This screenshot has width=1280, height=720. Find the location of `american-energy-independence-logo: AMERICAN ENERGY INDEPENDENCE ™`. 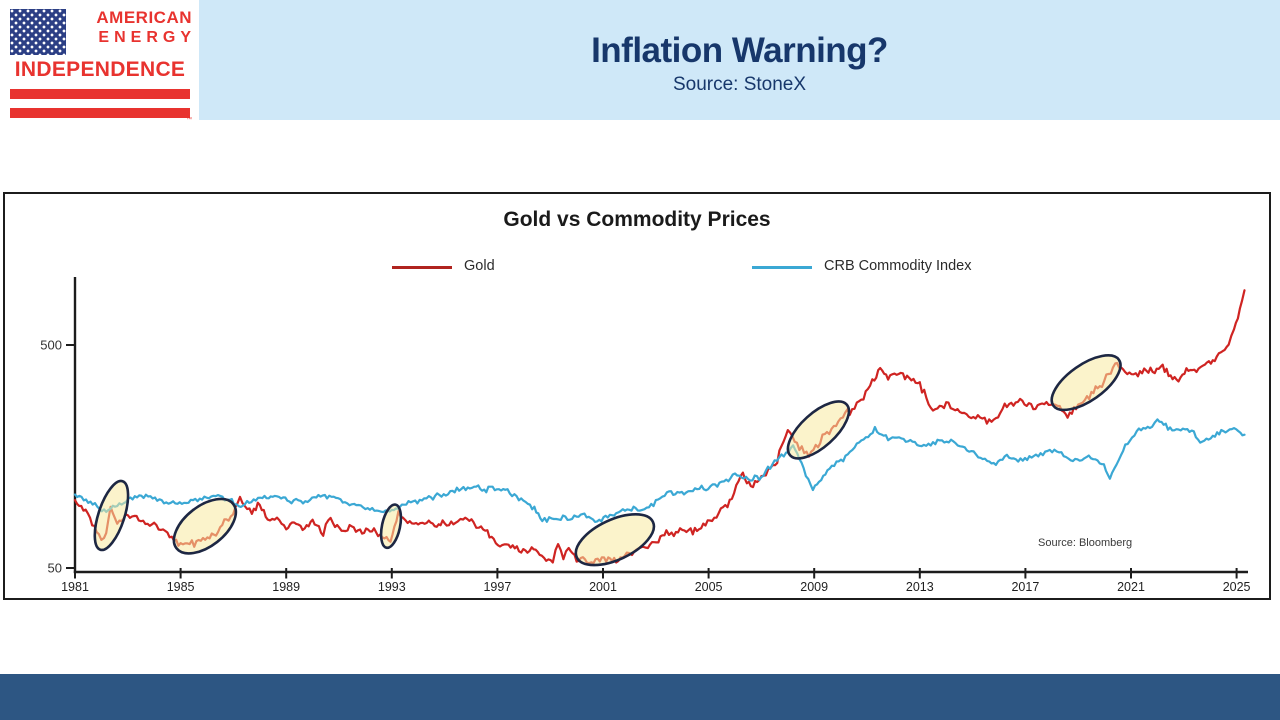

american-energy-independence-logo: AMERICAN ENERGY INDEPENDENCE ™ is located at coordinates (100, 64).